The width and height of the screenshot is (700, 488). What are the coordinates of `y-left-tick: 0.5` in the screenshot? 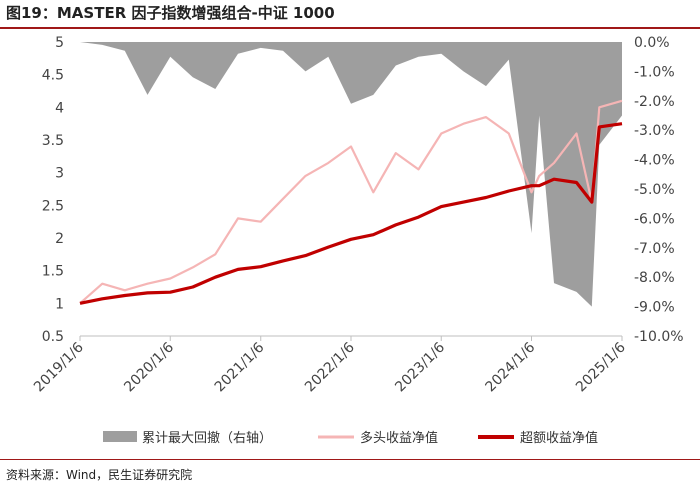 It's located at (53, 337).